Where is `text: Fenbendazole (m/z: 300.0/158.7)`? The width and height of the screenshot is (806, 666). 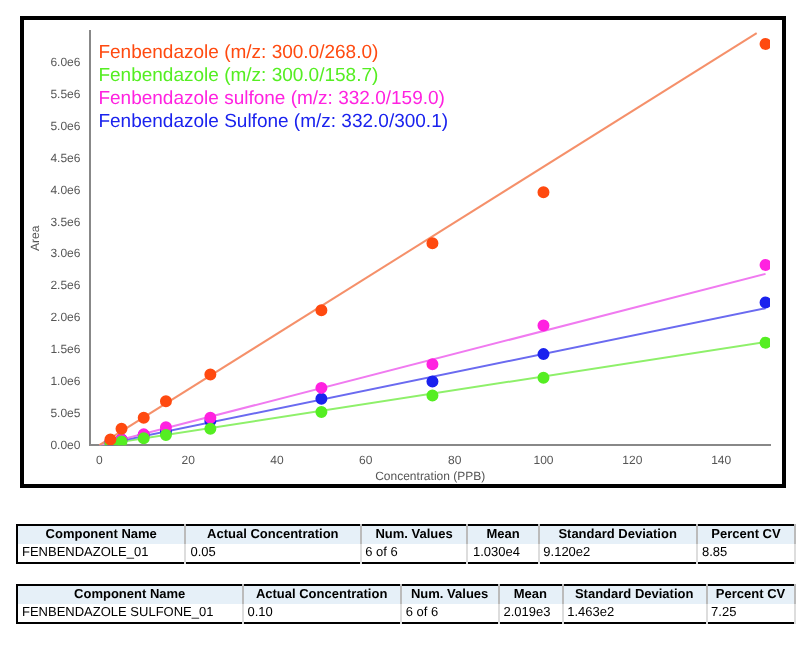
text: Fenbendazole (m/z: 300.0/158.7) is located at coordinates (238, 75).